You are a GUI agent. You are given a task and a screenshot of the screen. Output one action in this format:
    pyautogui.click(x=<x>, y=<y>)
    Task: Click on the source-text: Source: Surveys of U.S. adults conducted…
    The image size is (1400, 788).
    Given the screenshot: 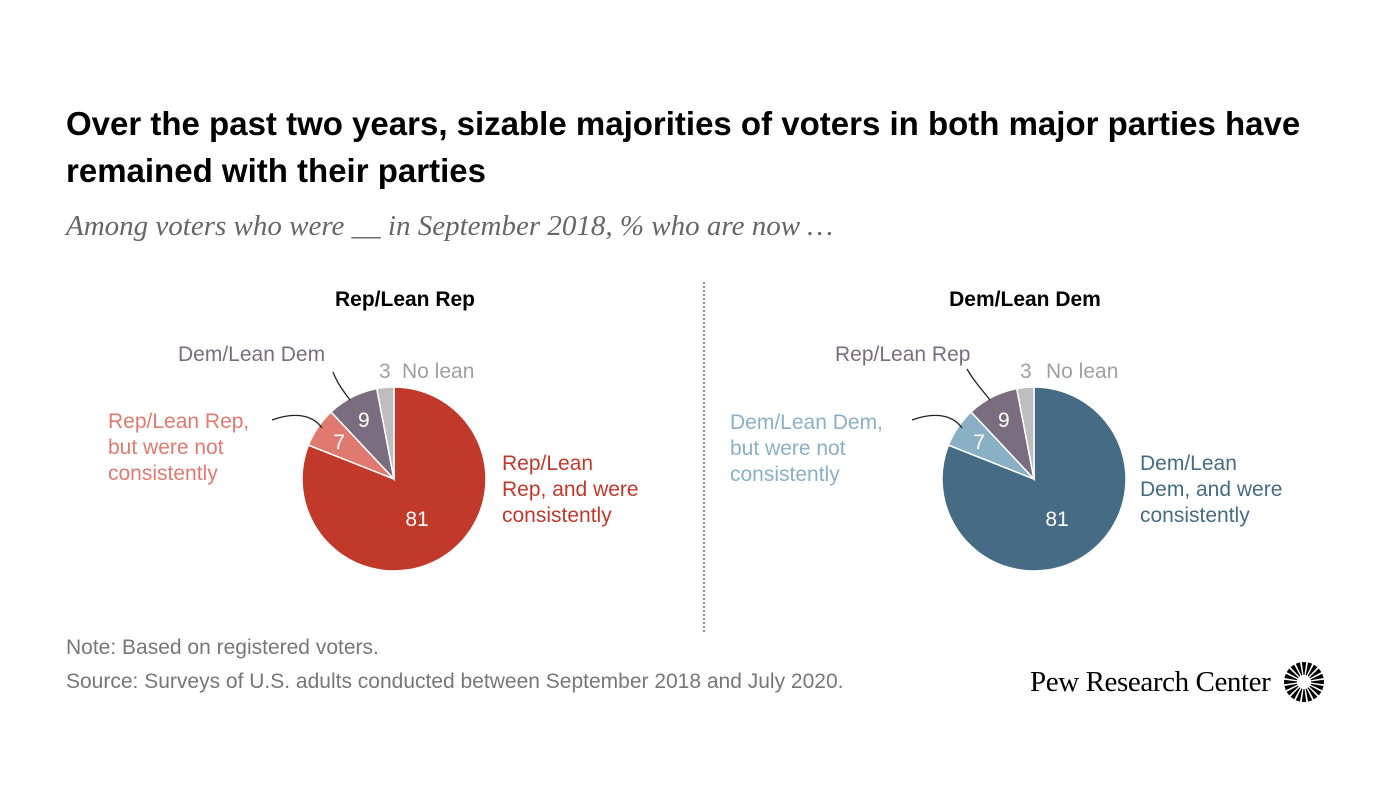 What is the action you would take?
    pyautogui.click(x=455, y=681)
    